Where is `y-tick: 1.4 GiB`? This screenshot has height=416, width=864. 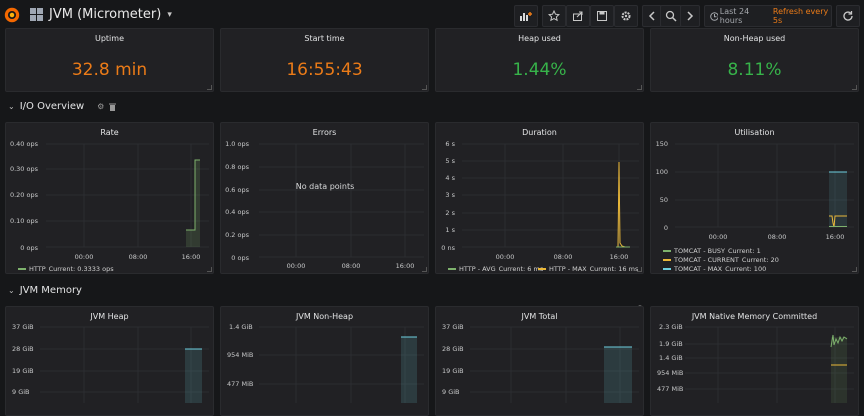
y-tick: 1.4 GiB is located at coordinates (671, 358).